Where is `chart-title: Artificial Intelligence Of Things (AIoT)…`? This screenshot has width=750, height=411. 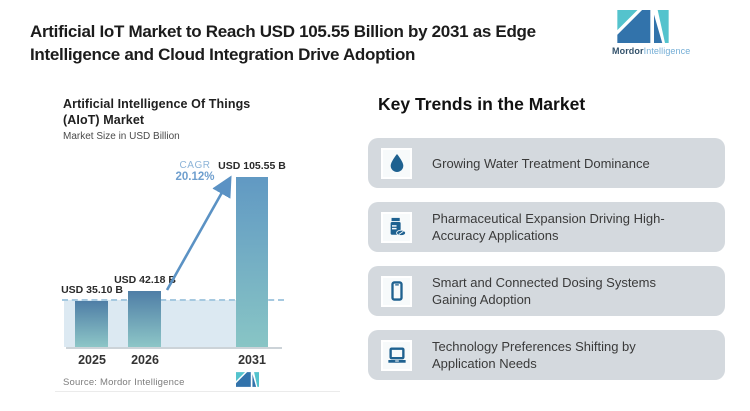 chart-title: Artificial Intelligence Of Things (AIoT)… is located at coordinates (156, 112).